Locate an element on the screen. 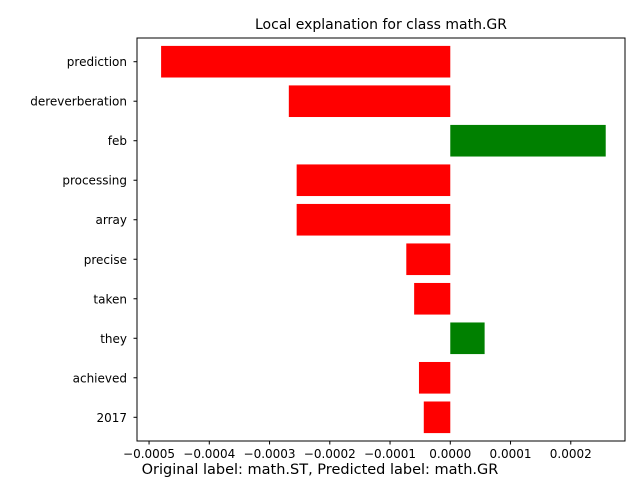  x-tick-label: −0.0004 is located at coordinates (209, 454).